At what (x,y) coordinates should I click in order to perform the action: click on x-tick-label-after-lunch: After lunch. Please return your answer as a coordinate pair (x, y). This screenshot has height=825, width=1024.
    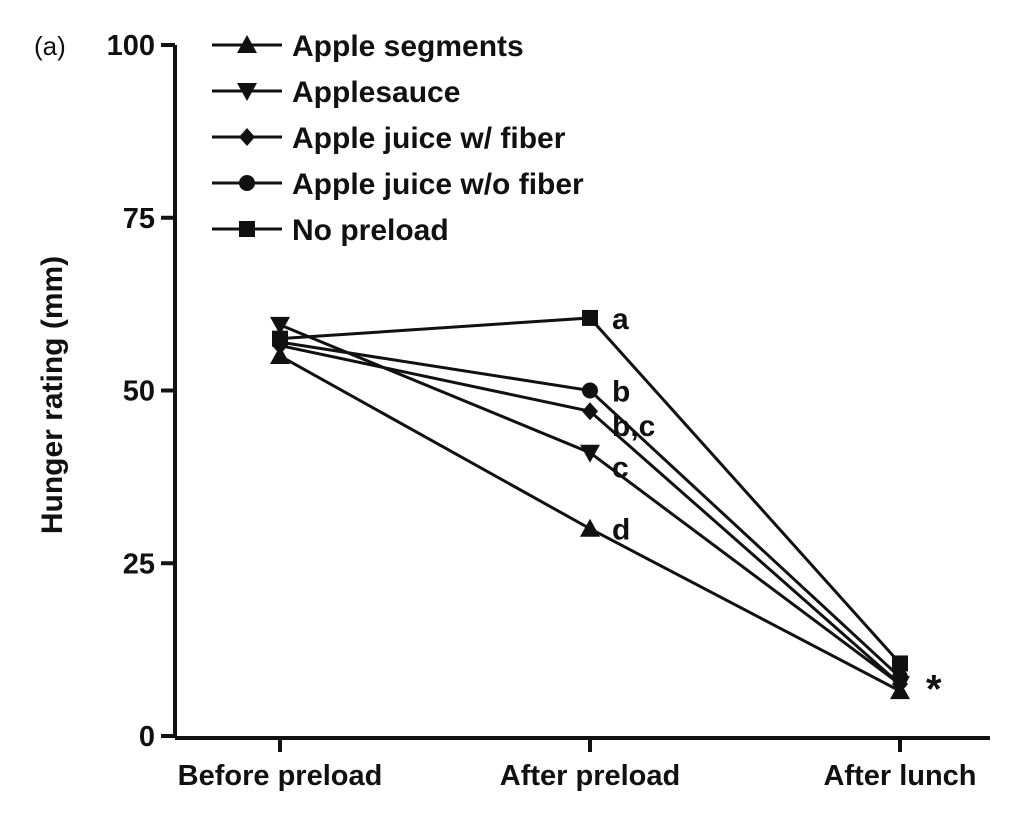
    Looking at the image, I should click on (899, 776).